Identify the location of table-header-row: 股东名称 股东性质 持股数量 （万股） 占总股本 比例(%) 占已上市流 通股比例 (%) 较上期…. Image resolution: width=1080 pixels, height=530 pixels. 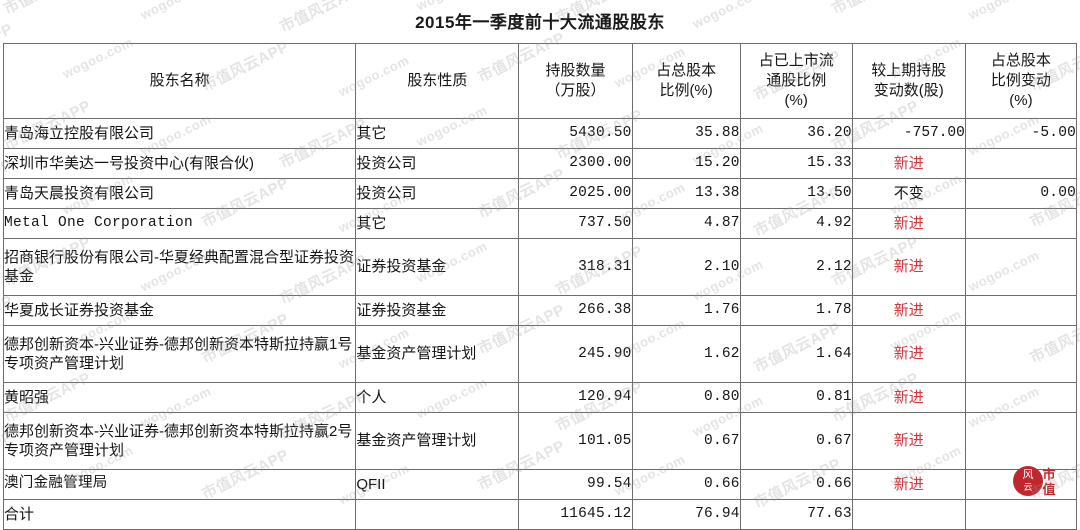
(540, 81).